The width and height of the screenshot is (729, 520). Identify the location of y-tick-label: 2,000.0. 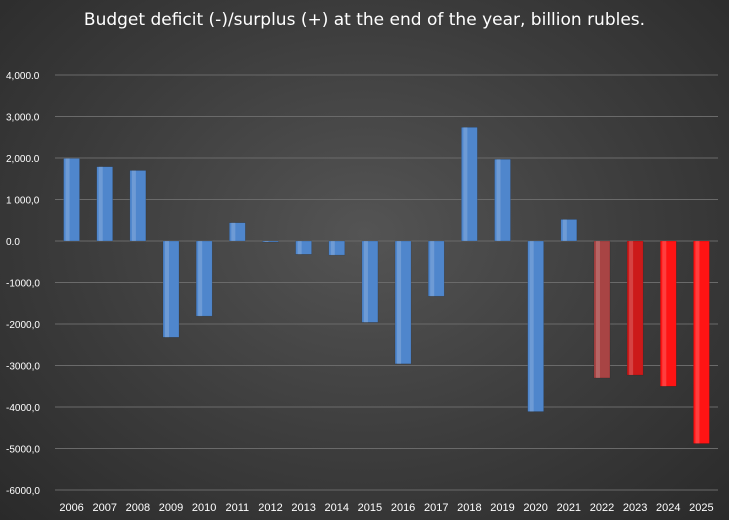
(23, 159).